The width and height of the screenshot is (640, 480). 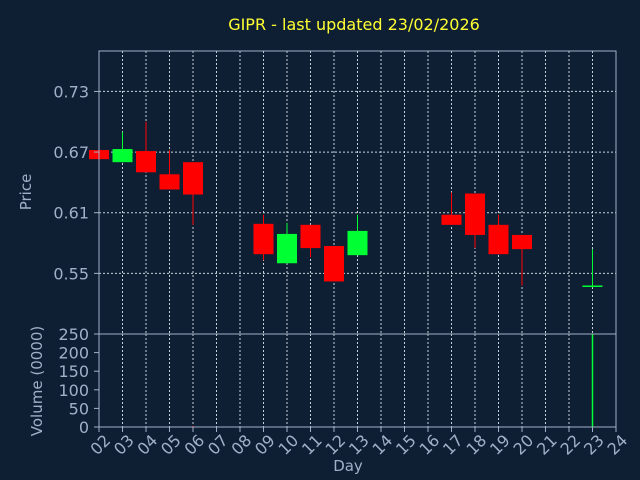 I want to click on volume-y-tick-label: 200, so click(x=73, y=353).